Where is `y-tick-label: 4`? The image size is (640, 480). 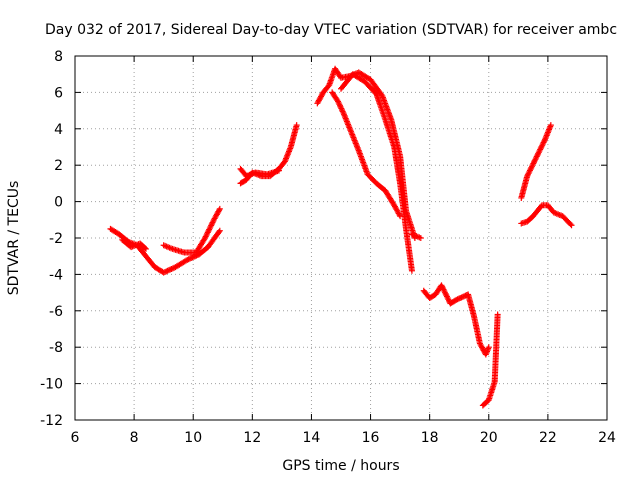 y-tick-label: 4 is located at coordinates (58, 130).